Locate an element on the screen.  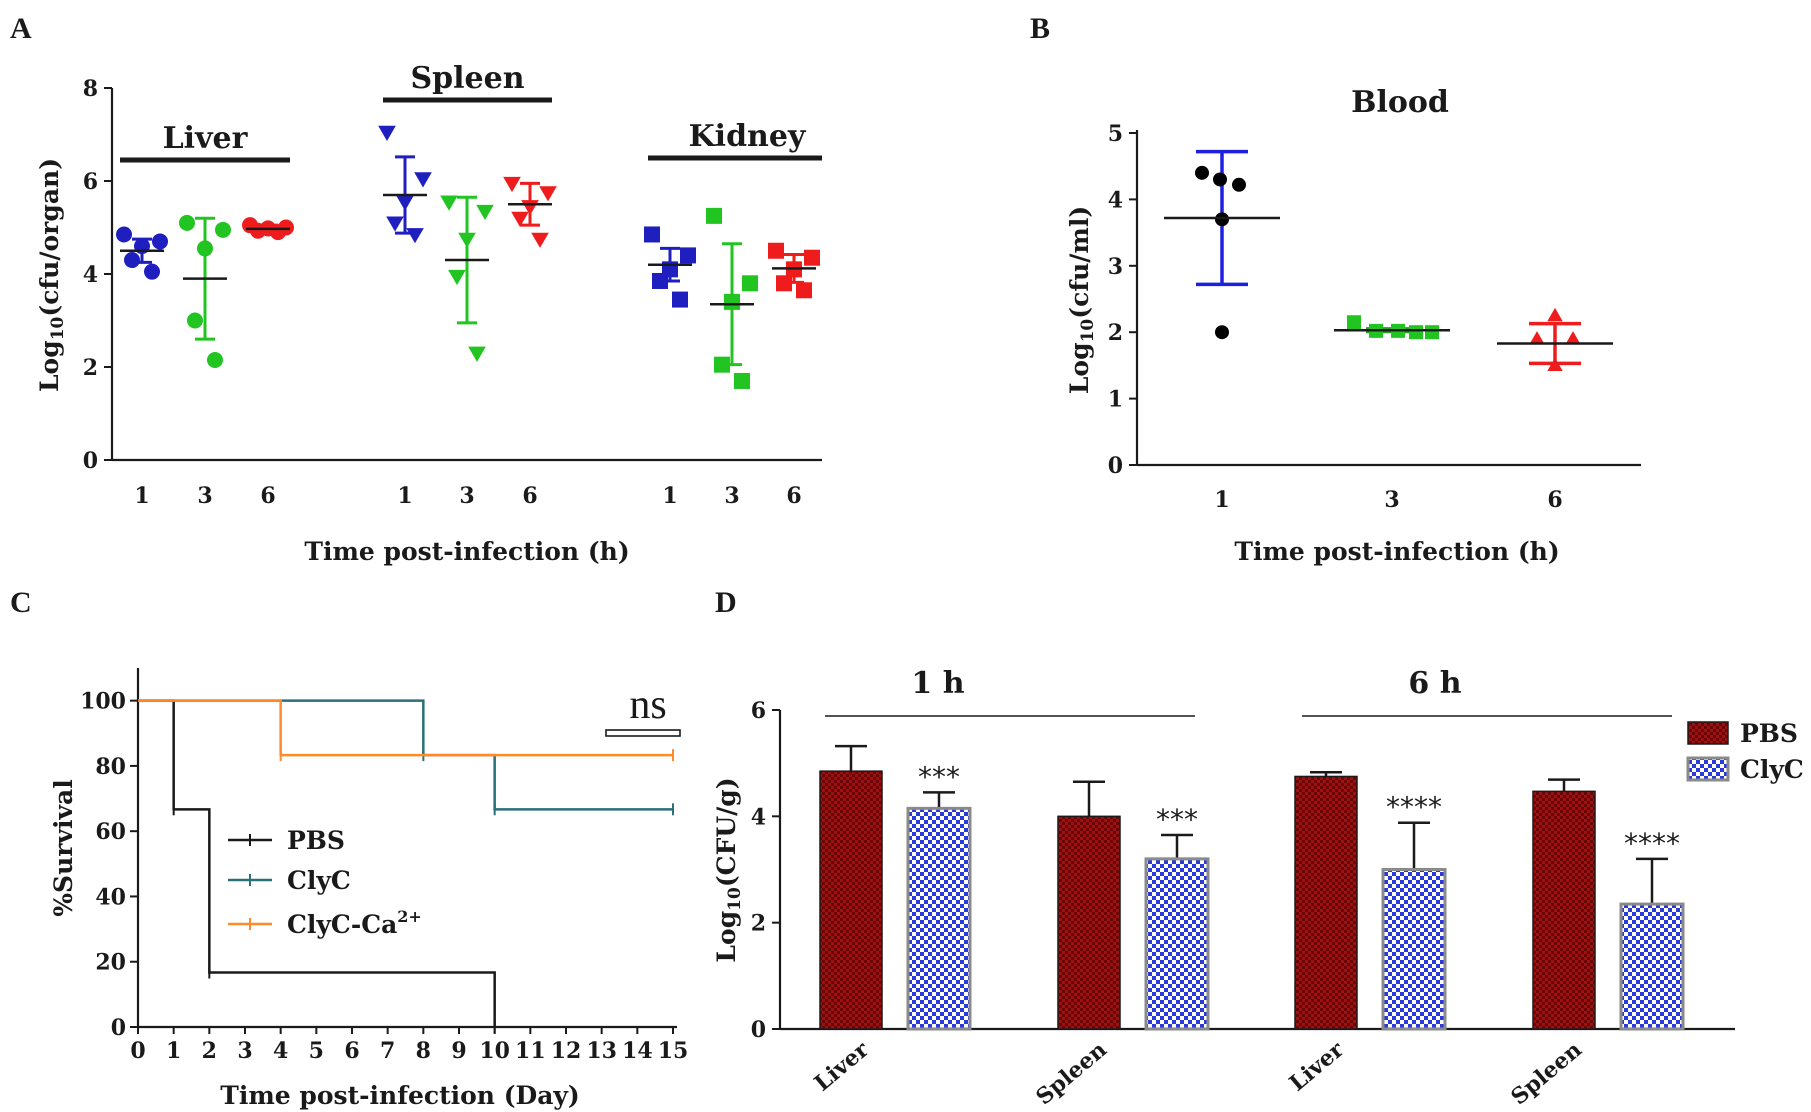
panel-c-legend-label: PBS is located at coordinates (316, 840).